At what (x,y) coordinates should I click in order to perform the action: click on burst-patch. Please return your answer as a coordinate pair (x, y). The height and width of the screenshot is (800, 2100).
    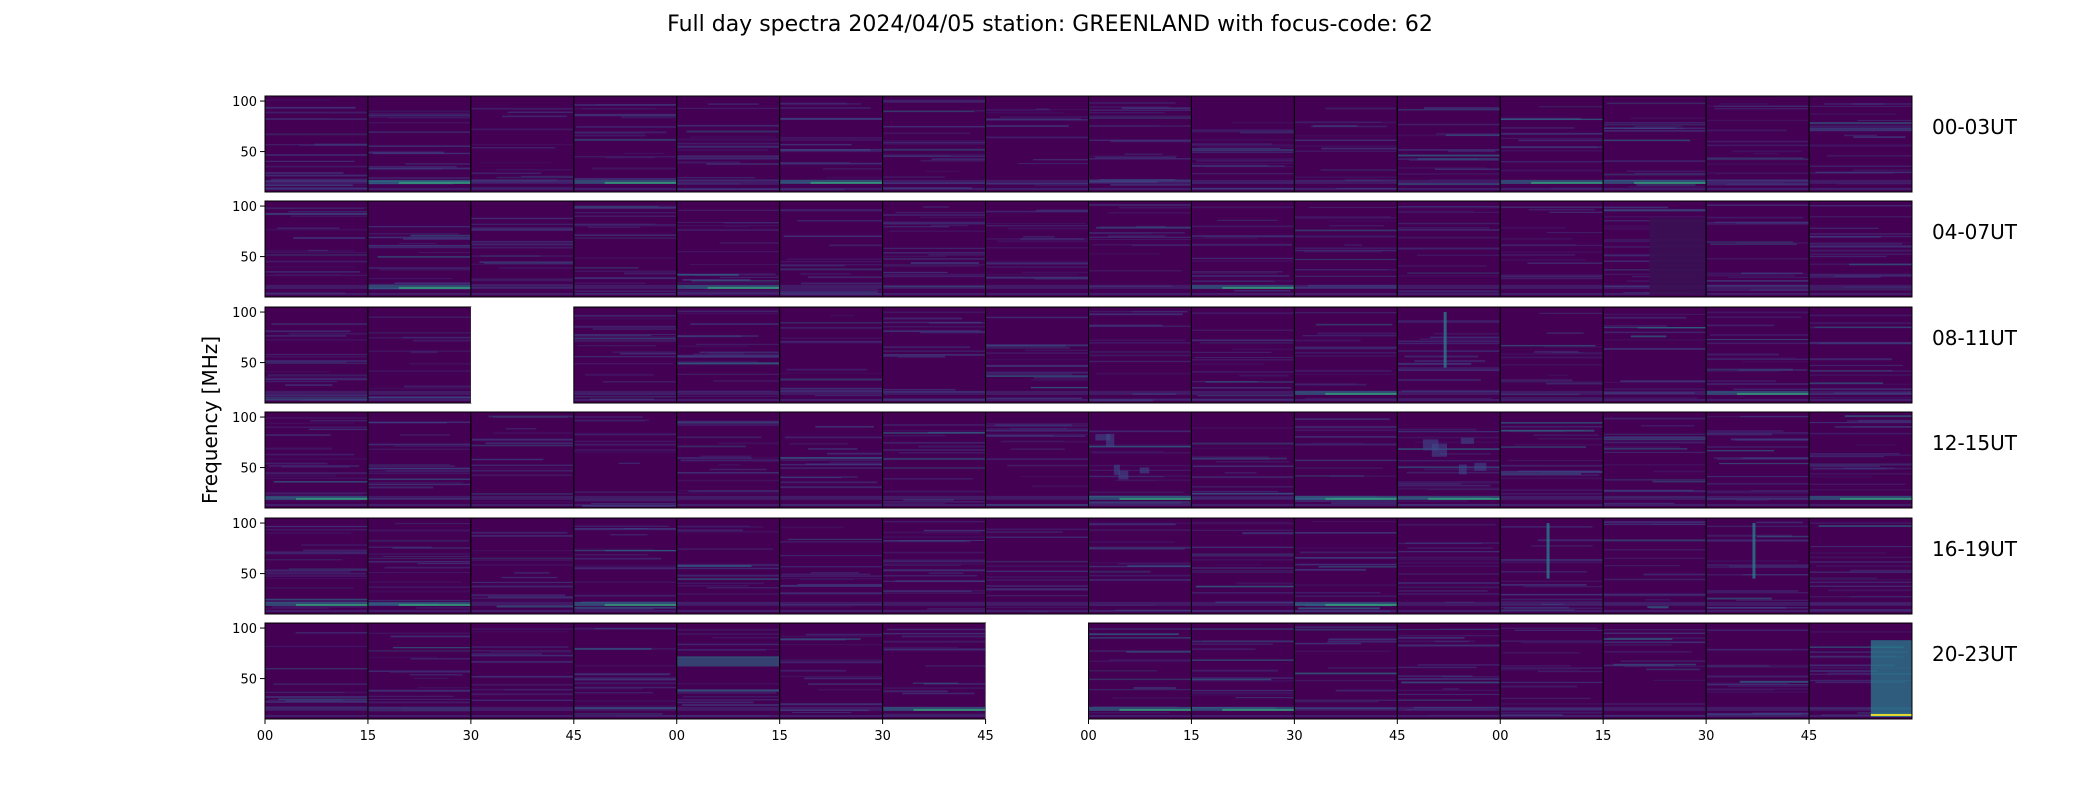
    Looking at the image, I should click on (1144, 470).